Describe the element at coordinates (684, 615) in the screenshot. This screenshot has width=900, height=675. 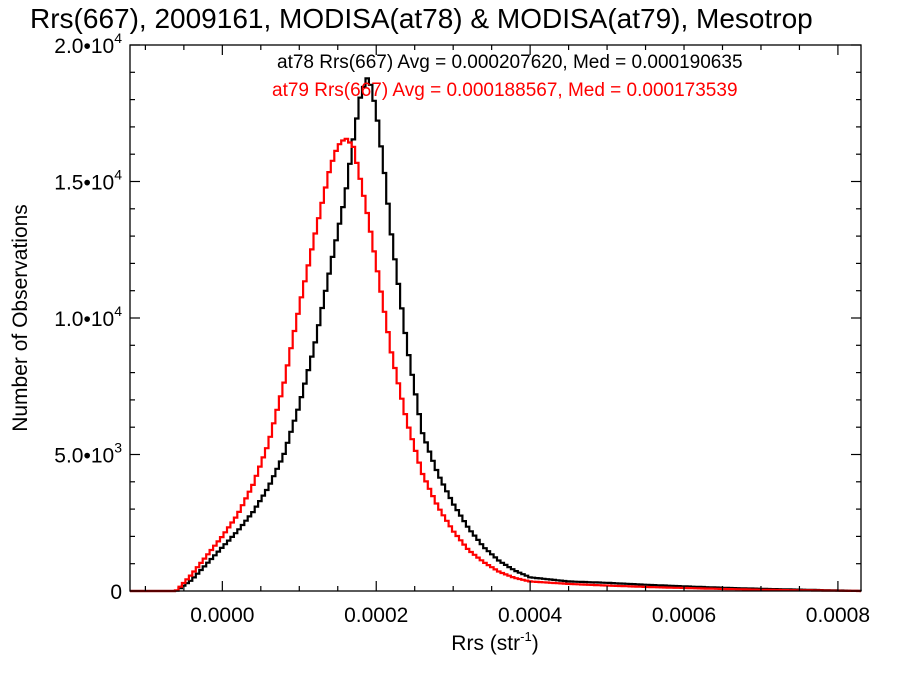
I see `x-tick-label: 0.0006` at that location.